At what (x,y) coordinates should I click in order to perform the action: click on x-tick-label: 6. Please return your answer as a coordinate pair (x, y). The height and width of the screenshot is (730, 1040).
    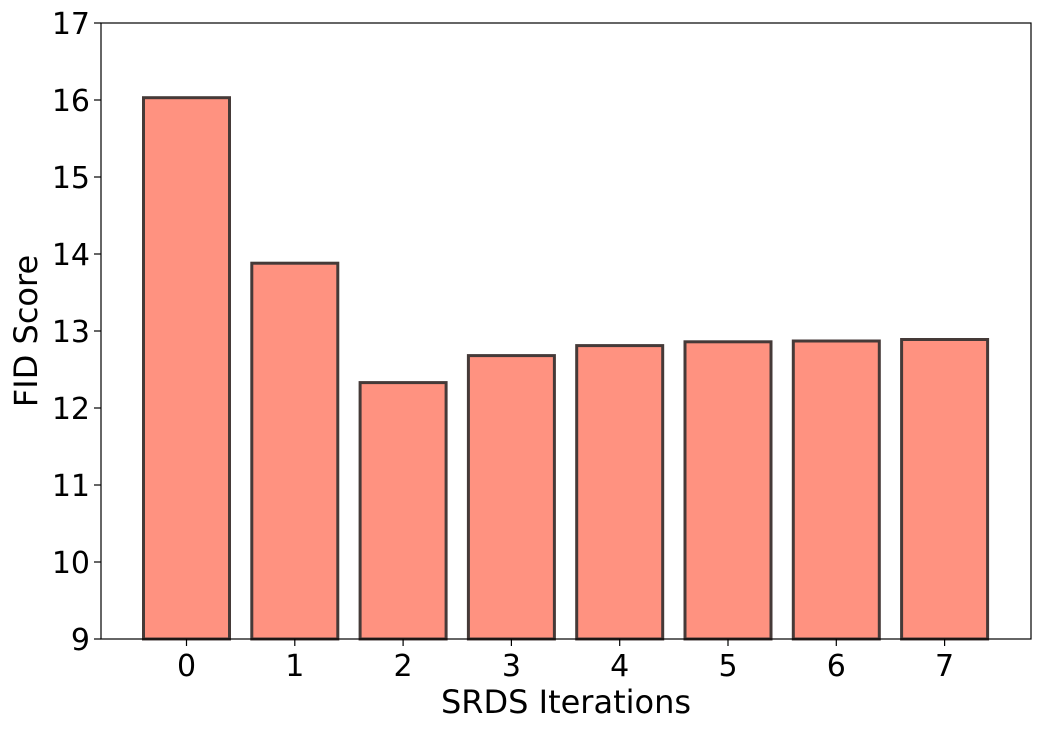
    Looking at the image, I should click on (836, 666).